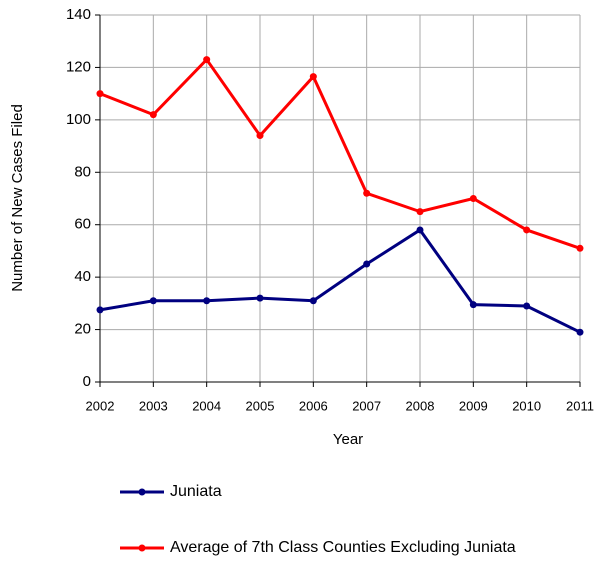 The image size is (600, 584). I want to click on x-tick-label: 2007, so click(366, 405).